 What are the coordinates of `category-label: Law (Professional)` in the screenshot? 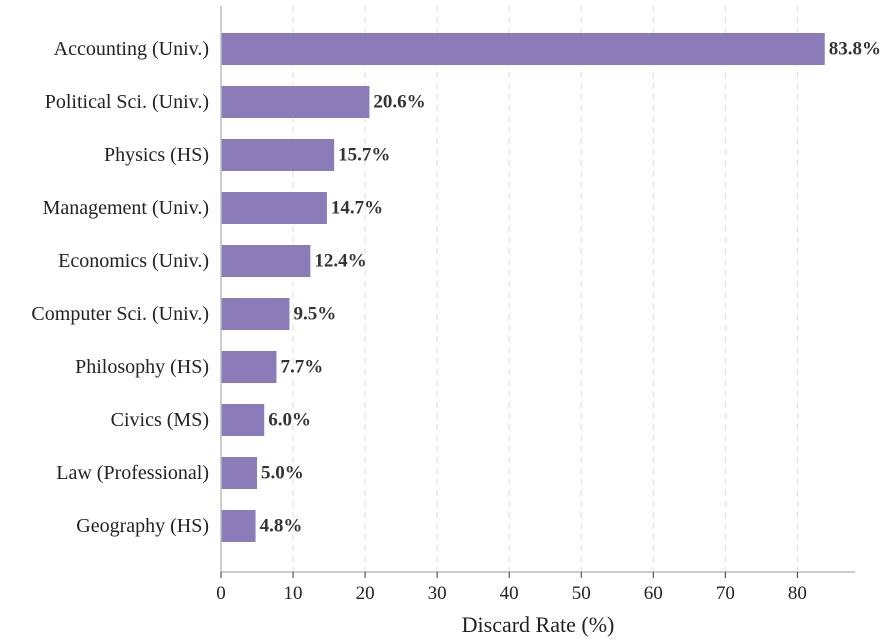 It's located at (132, 473).